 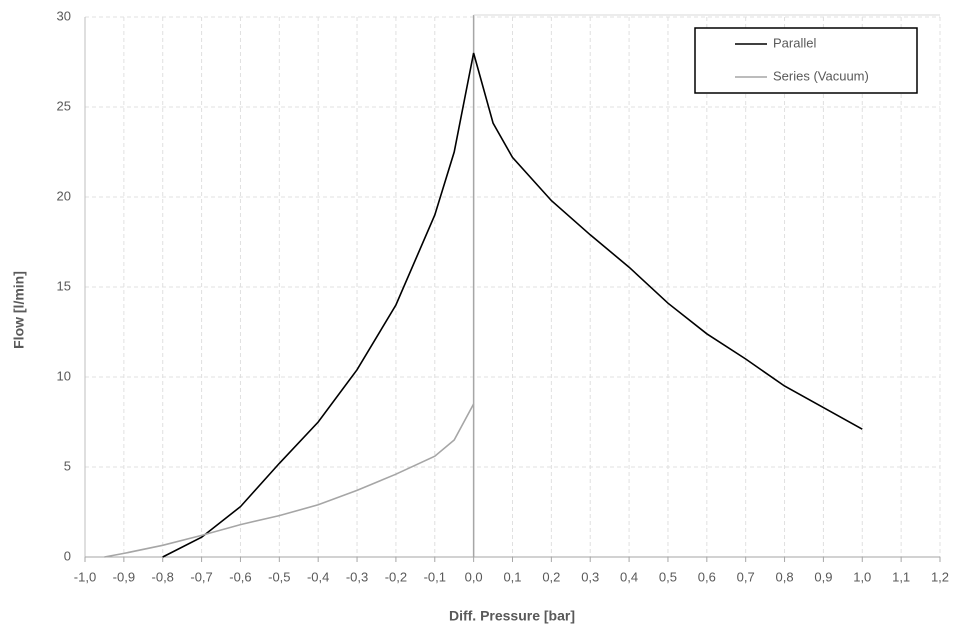 I want to click on y-axis-title: Flow [l/min], so click(x=19, y=310).